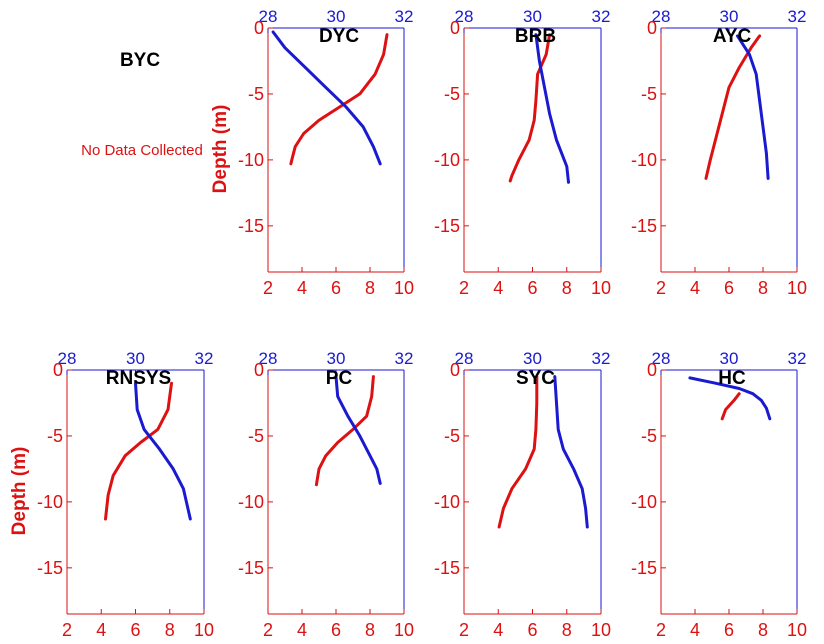 This screenshot has height=644, width=824. I want to click on panel-title: AYC, so click(732, 36).